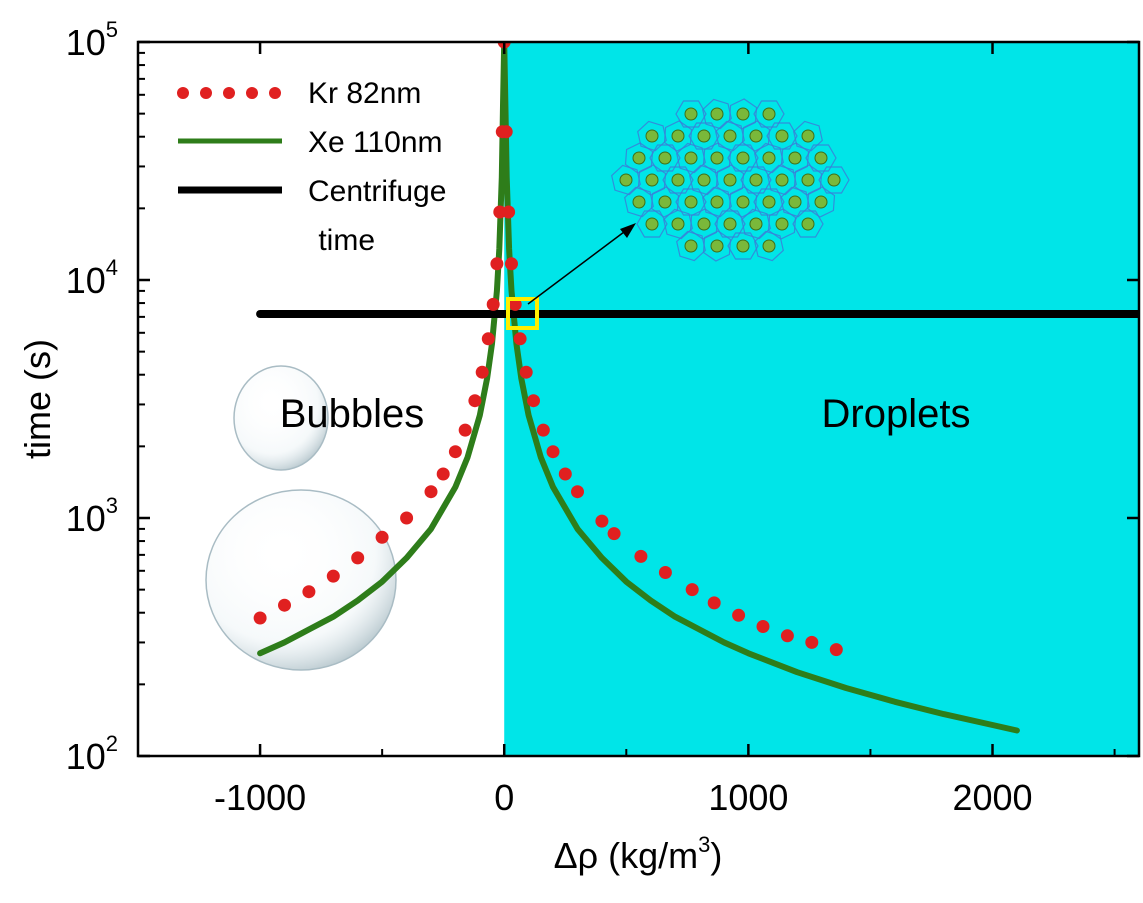  I want to click on legend: Kr 82nm Xe 110nm Centrifuge time, so click(311, 167).